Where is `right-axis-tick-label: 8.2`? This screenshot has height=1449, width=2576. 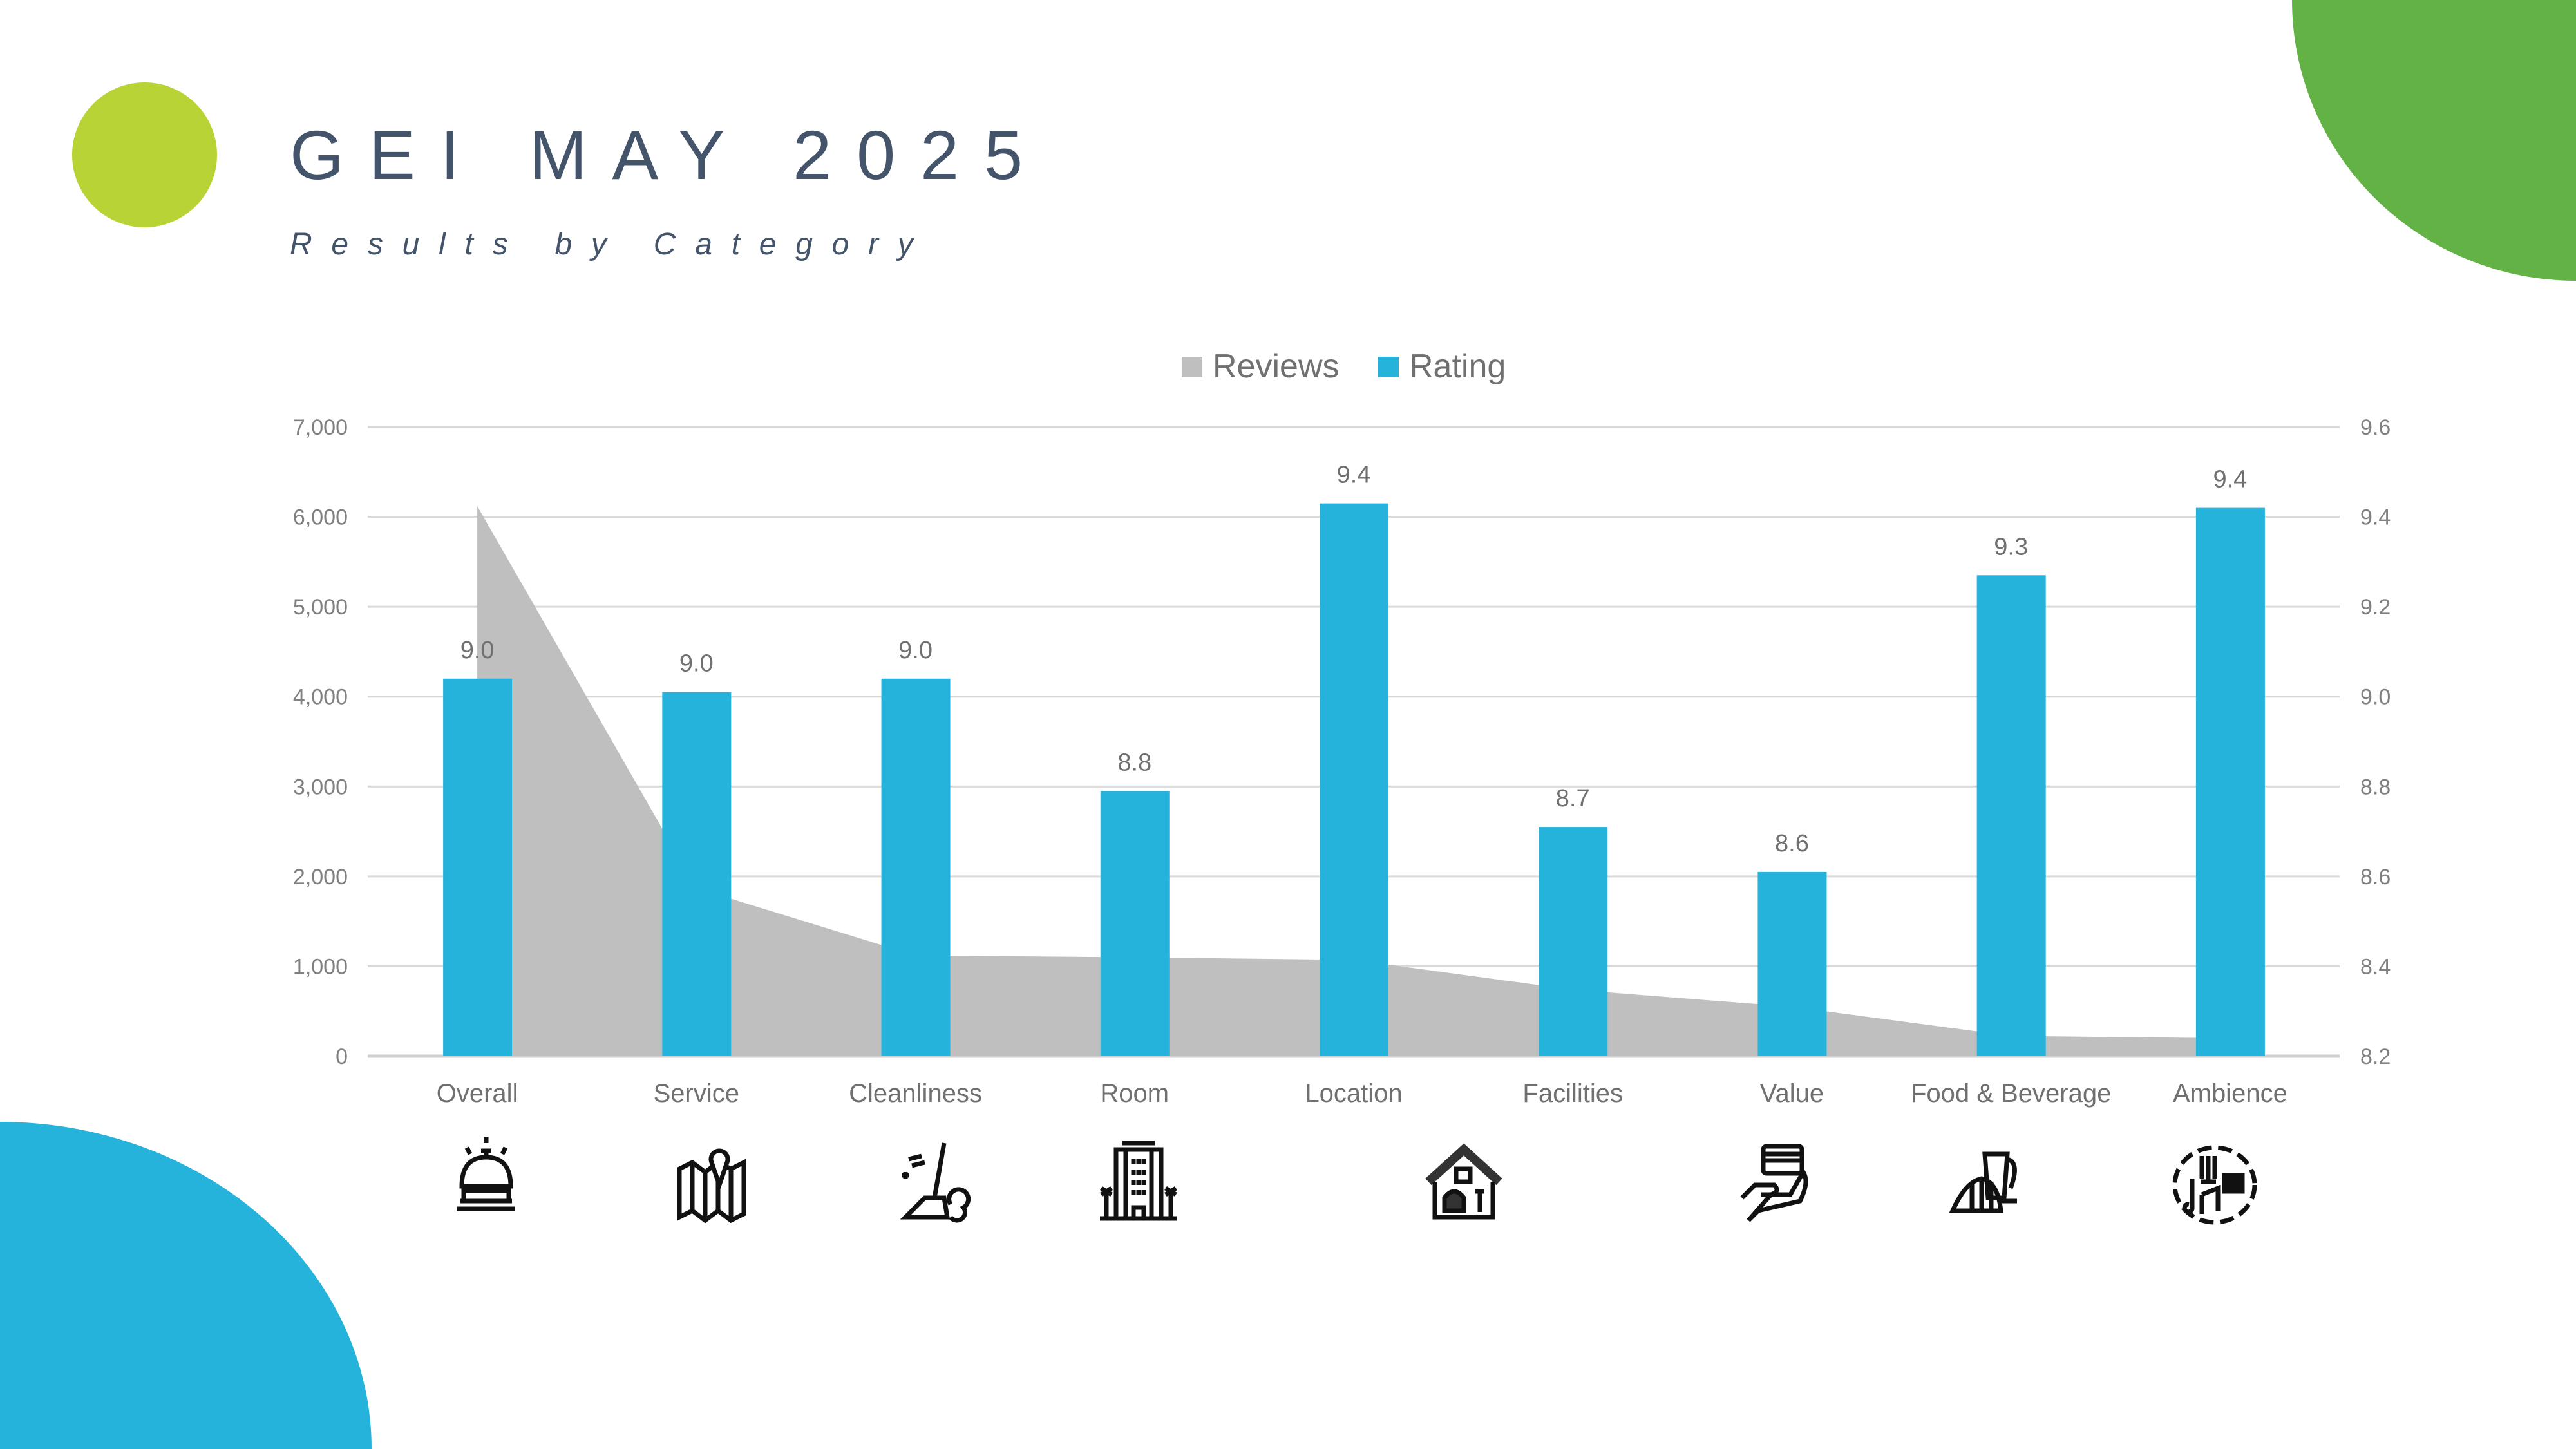 right-axis-tick-label: 8.2 is located at coordinates (2375, 1057).